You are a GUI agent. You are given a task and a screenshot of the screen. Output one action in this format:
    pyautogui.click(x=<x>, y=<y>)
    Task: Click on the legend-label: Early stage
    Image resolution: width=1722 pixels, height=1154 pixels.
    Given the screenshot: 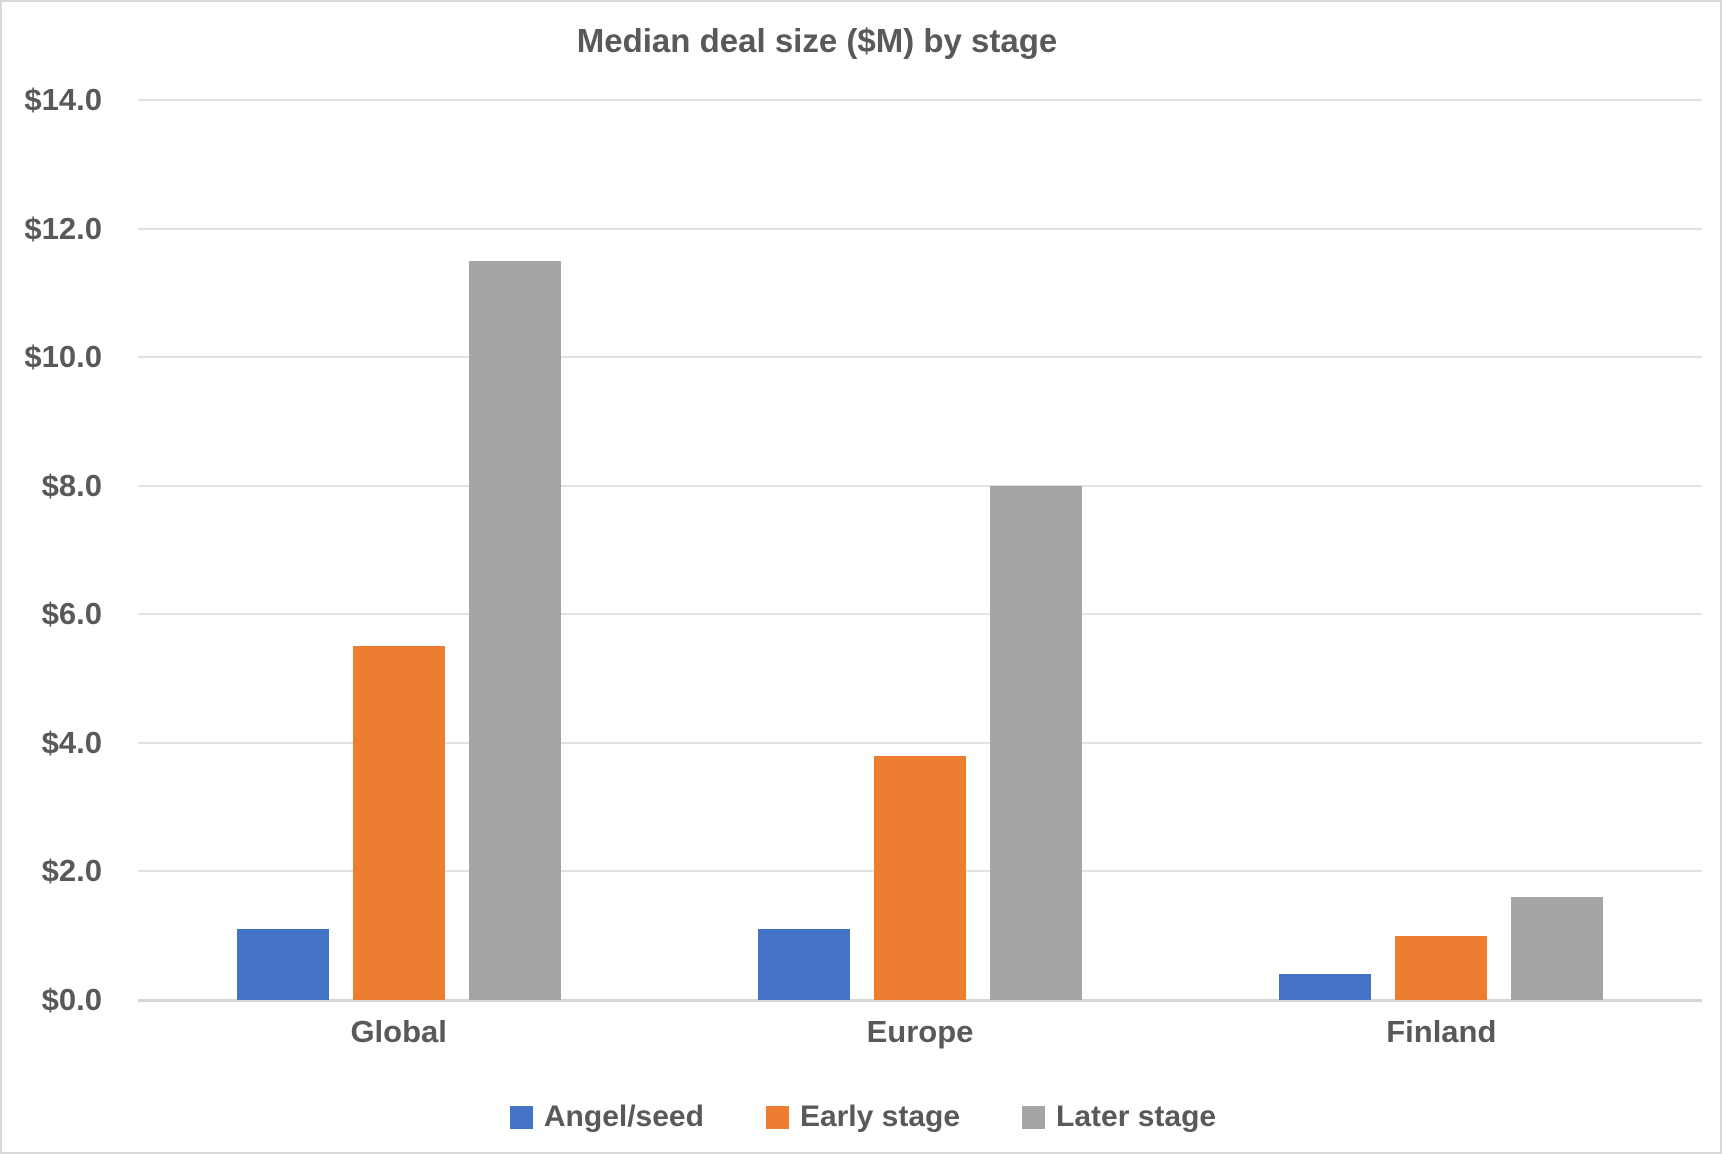 What is the action you would take?
    pyautogui.click(x=880, y=1116)
    